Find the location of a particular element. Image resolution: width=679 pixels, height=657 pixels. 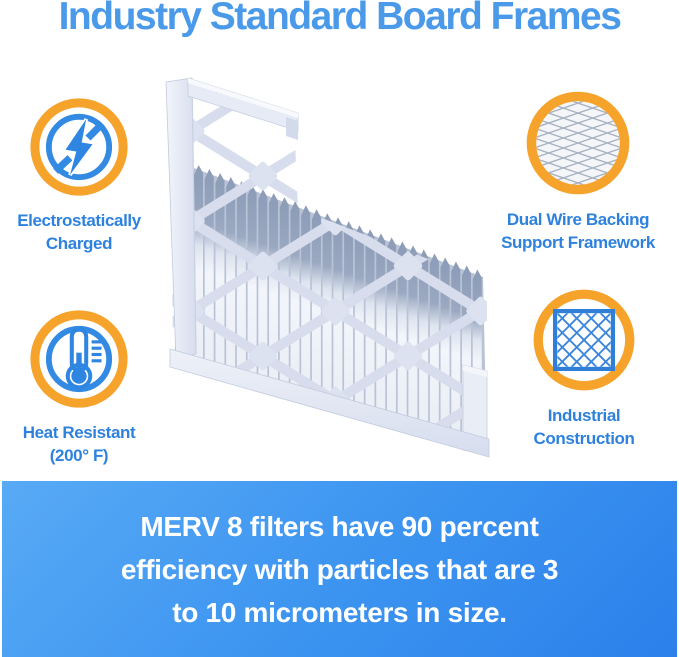

banner-line: efficiency with particles that are 3 is located at coordinates (339, 569).